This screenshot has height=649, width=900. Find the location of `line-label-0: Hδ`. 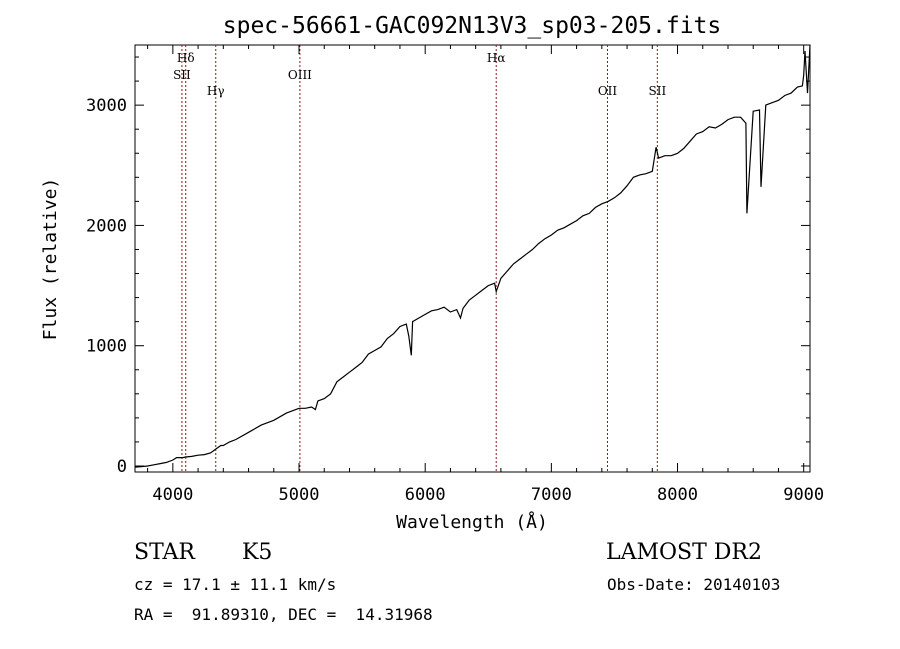

line-label-0: Hδ is located at coordinates (186, 58).